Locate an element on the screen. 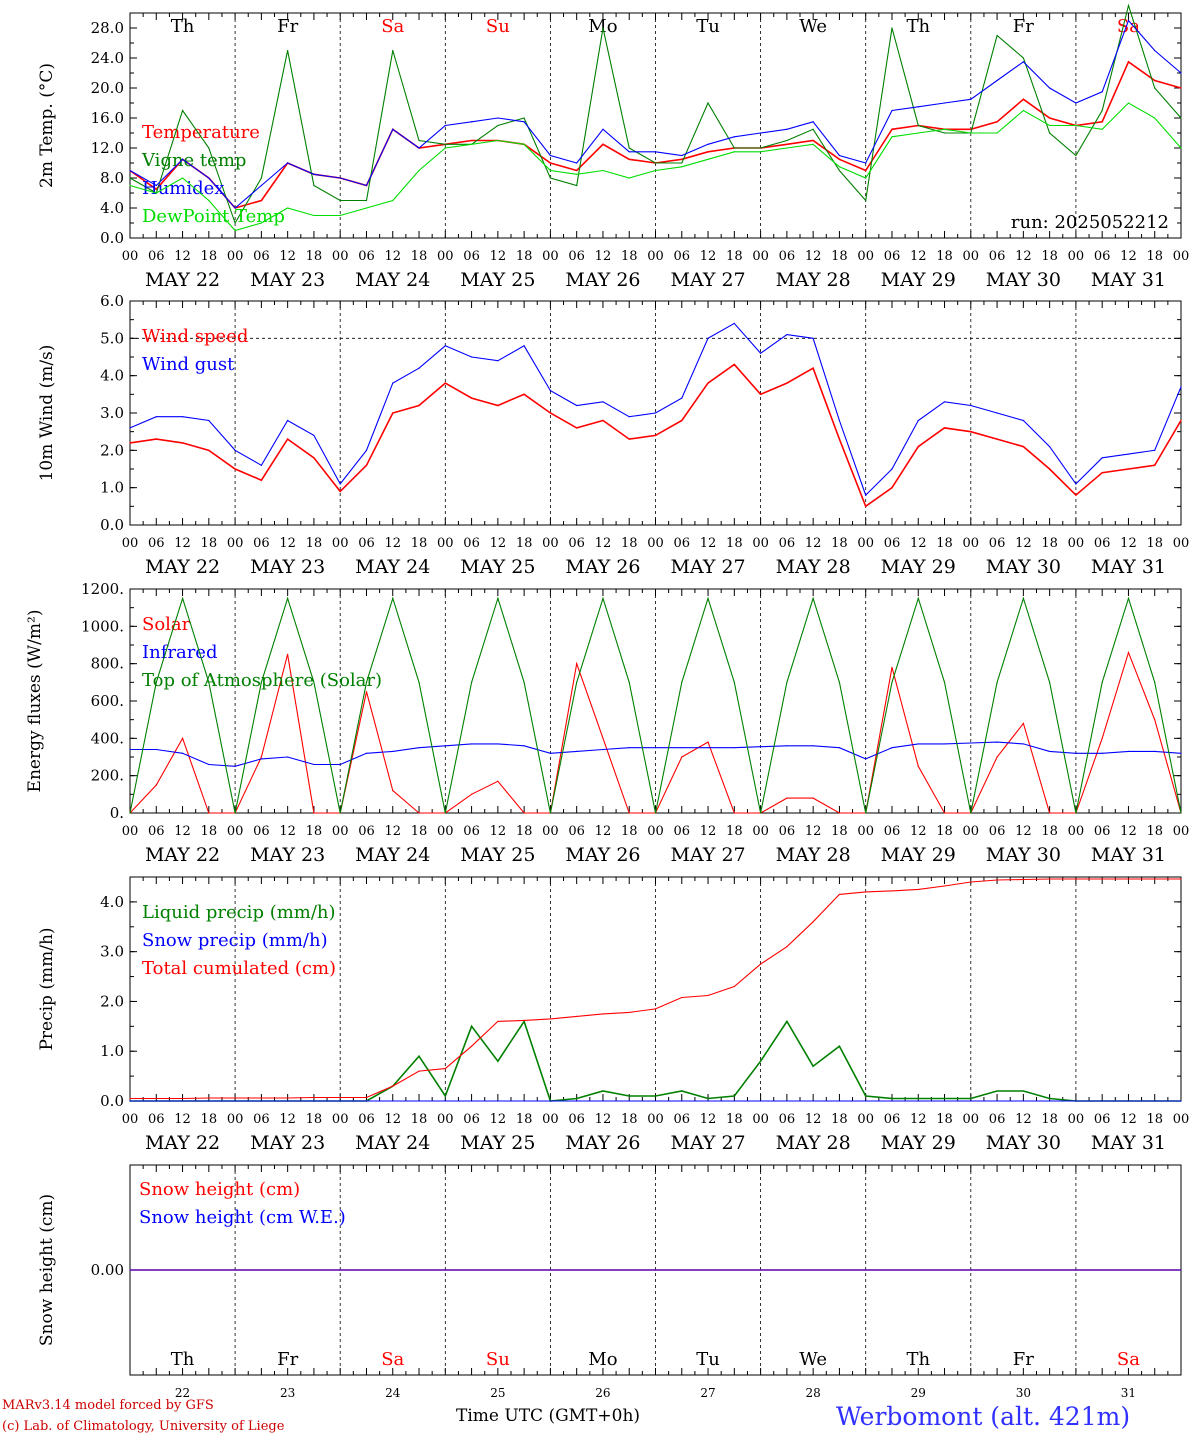 This screenshot has width=1194, height=1440. weekday-label: Fr is located at coordinates (287, 1359).